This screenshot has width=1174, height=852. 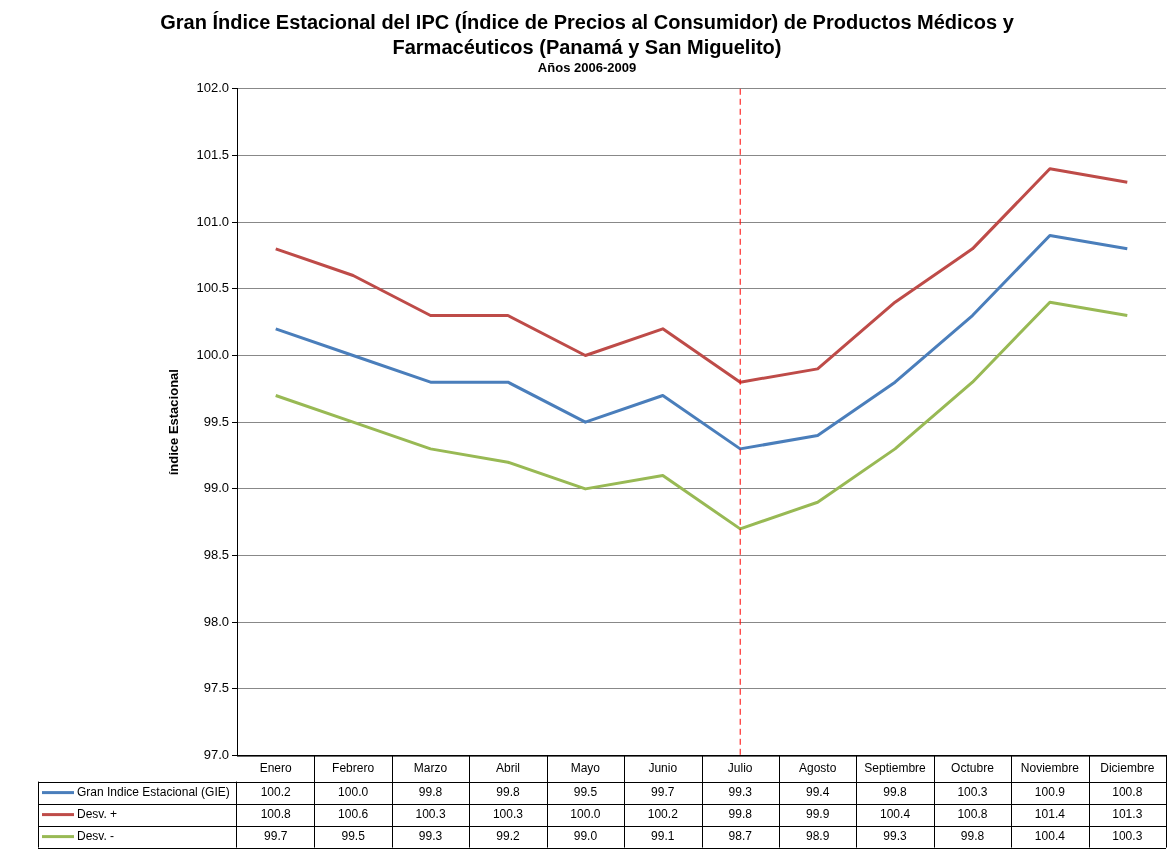 What do you see at coordinates (1050, 813) in the screenshot?
I see `data-label: 101.4` at bounding box center [1050, 813].